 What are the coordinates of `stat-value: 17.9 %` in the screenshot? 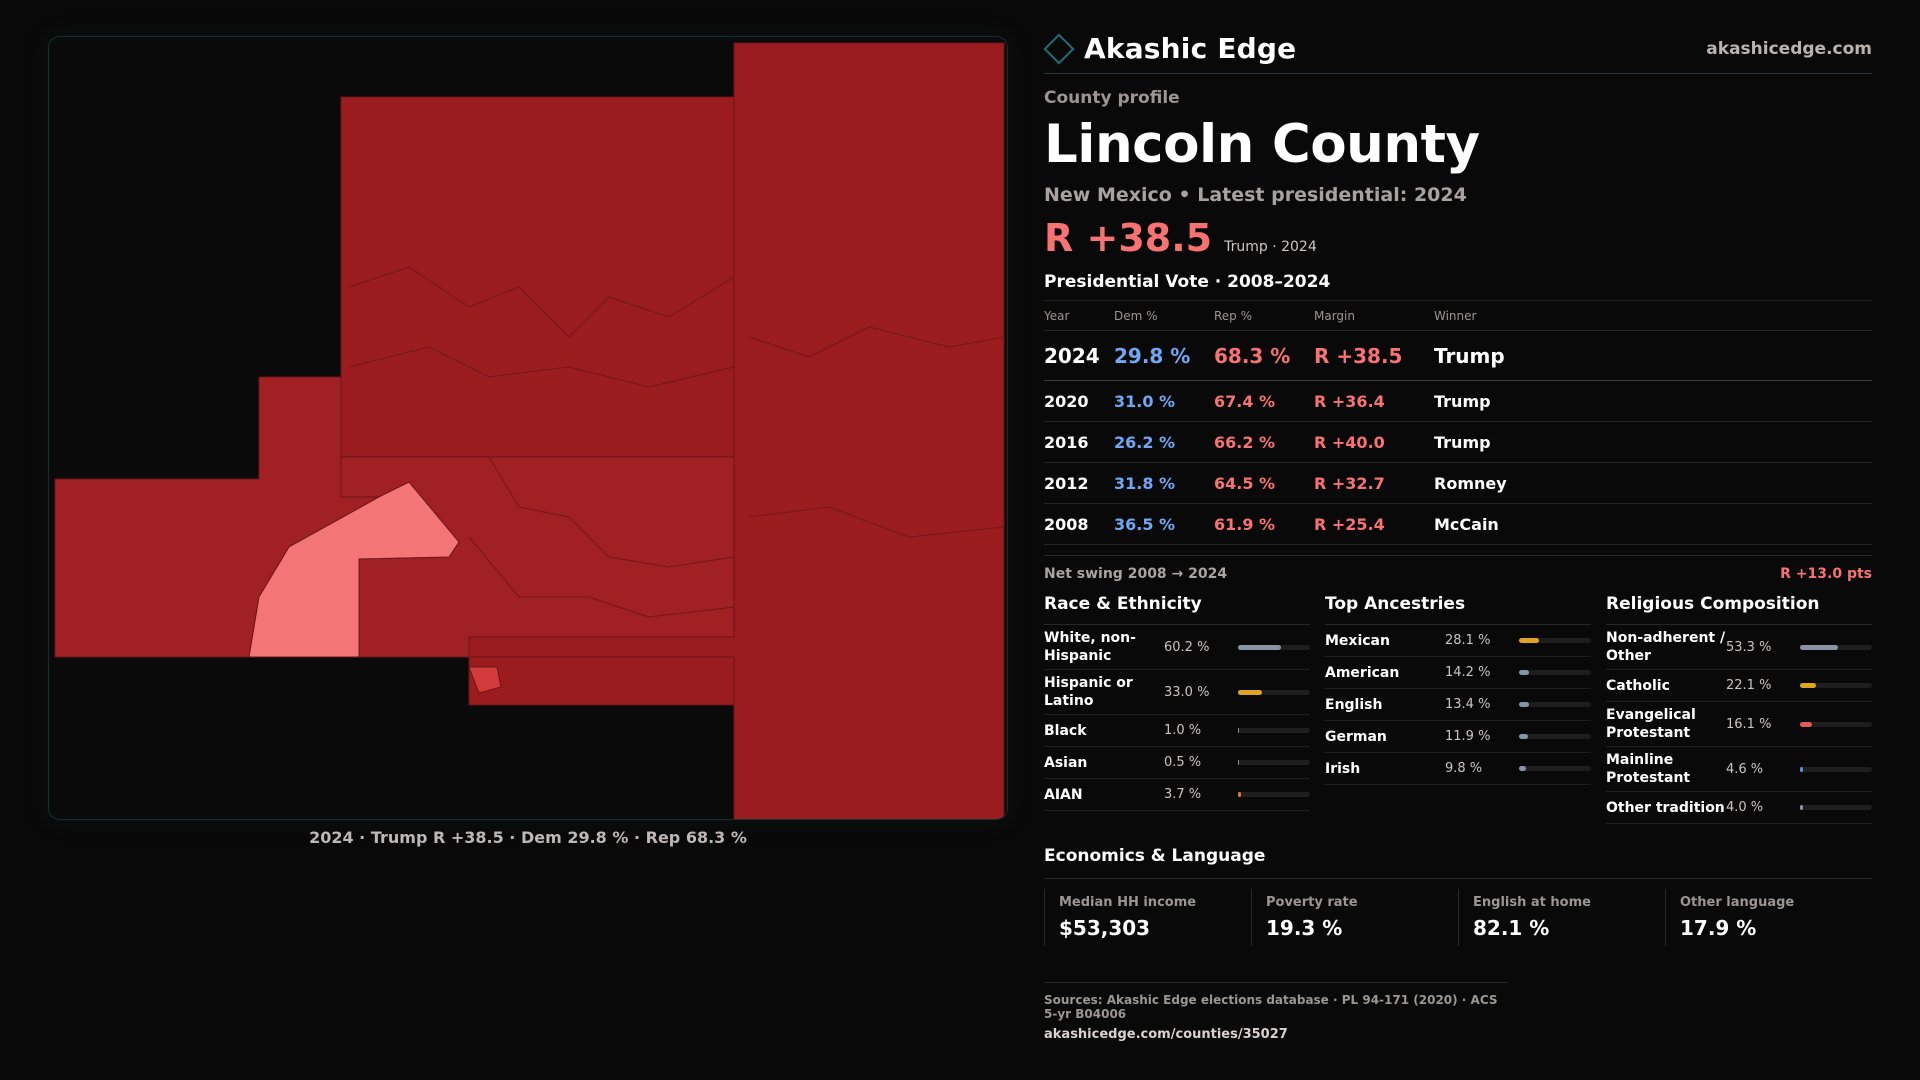 It's located at (1718, 928).